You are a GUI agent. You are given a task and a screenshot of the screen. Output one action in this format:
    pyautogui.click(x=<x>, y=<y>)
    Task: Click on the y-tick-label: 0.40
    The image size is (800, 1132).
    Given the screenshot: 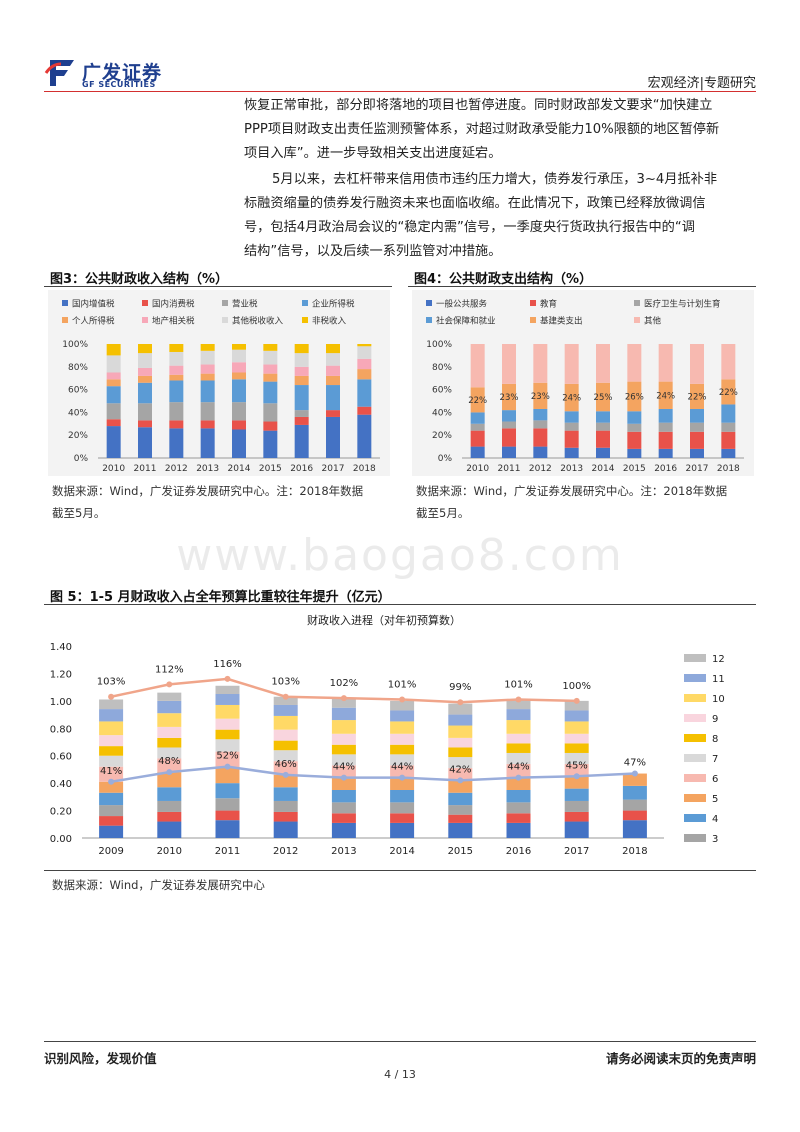 What is the action you would take?
    pyautogui.click(x=61, y=784)
    